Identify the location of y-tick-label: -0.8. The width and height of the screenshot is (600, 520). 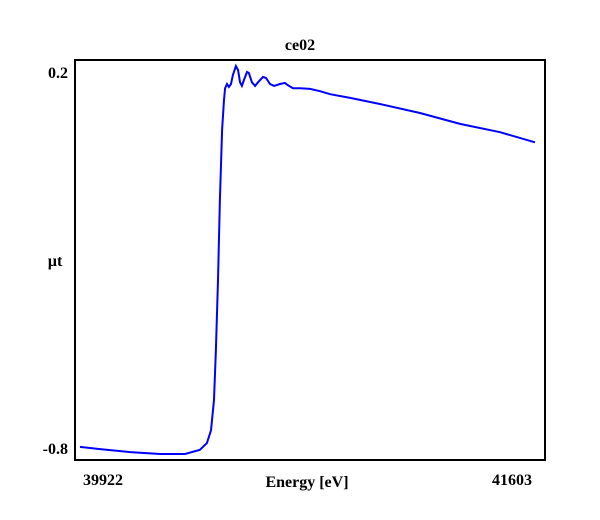
(55, 449).